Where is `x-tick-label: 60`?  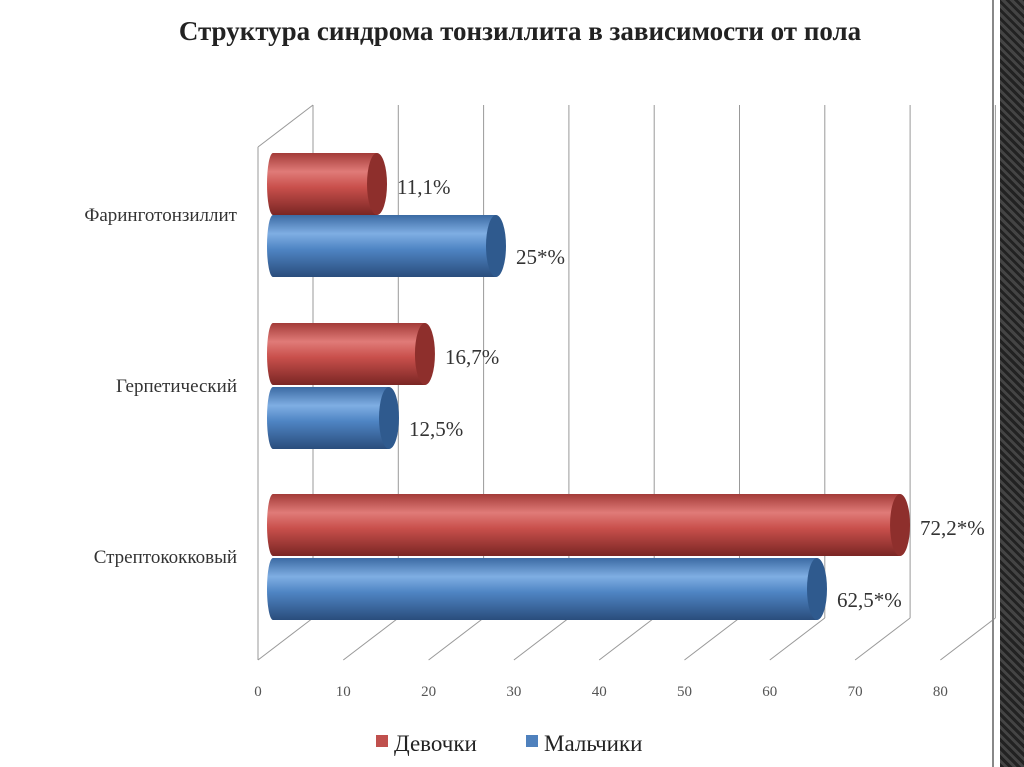
x-tick-label: 60 is located at coordinates (769, 692).